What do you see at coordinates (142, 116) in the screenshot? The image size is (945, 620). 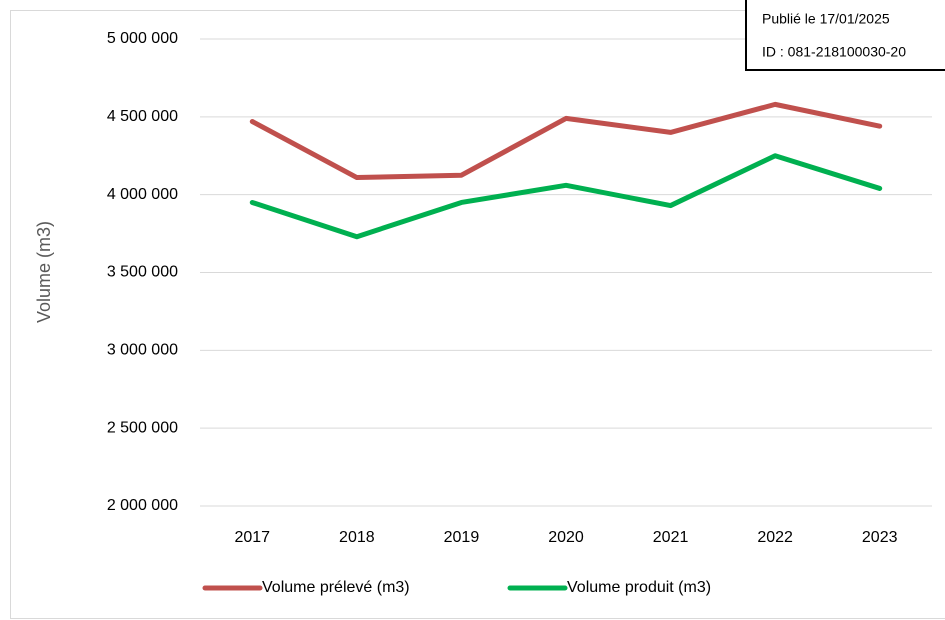 I see `y-tick-label: 4 500 000` at bounding box center [142, 116].